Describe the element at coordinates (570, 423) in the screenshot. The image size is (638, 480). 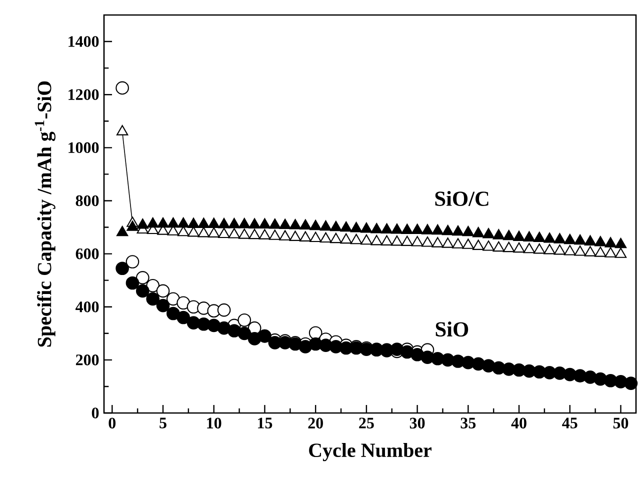
I see `x-tick-label: 45` at that location.